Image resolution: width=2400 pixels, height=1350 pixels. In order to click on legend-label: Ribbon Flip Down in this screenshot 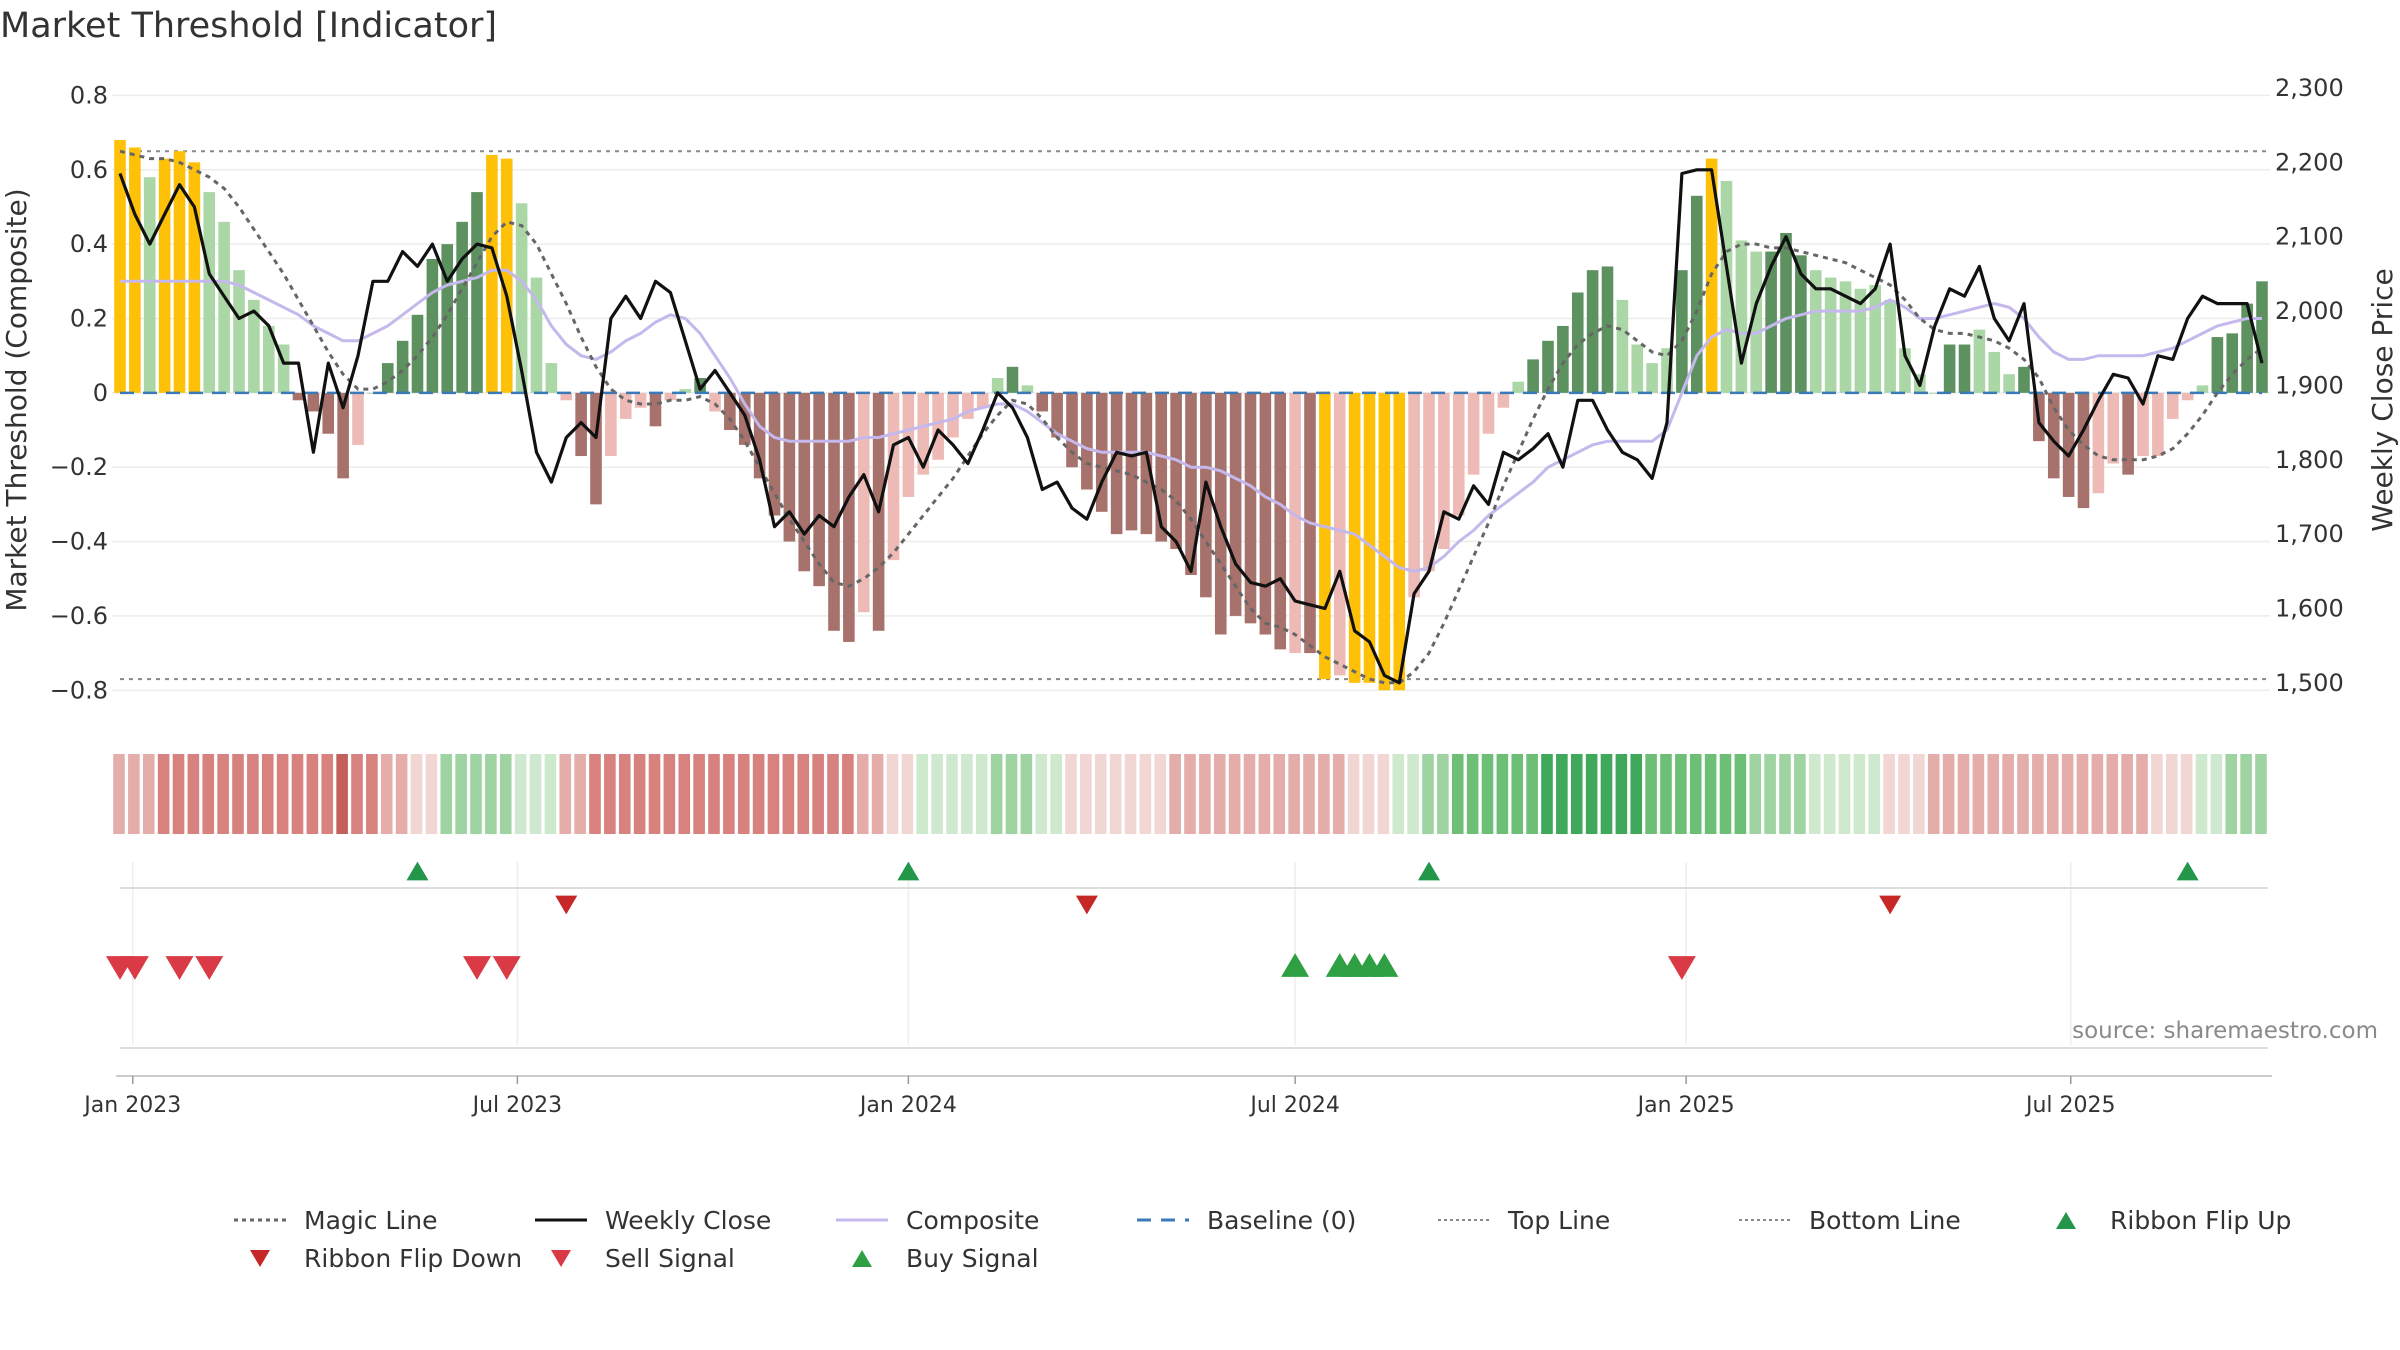, I will do `click(413, 1258)`.